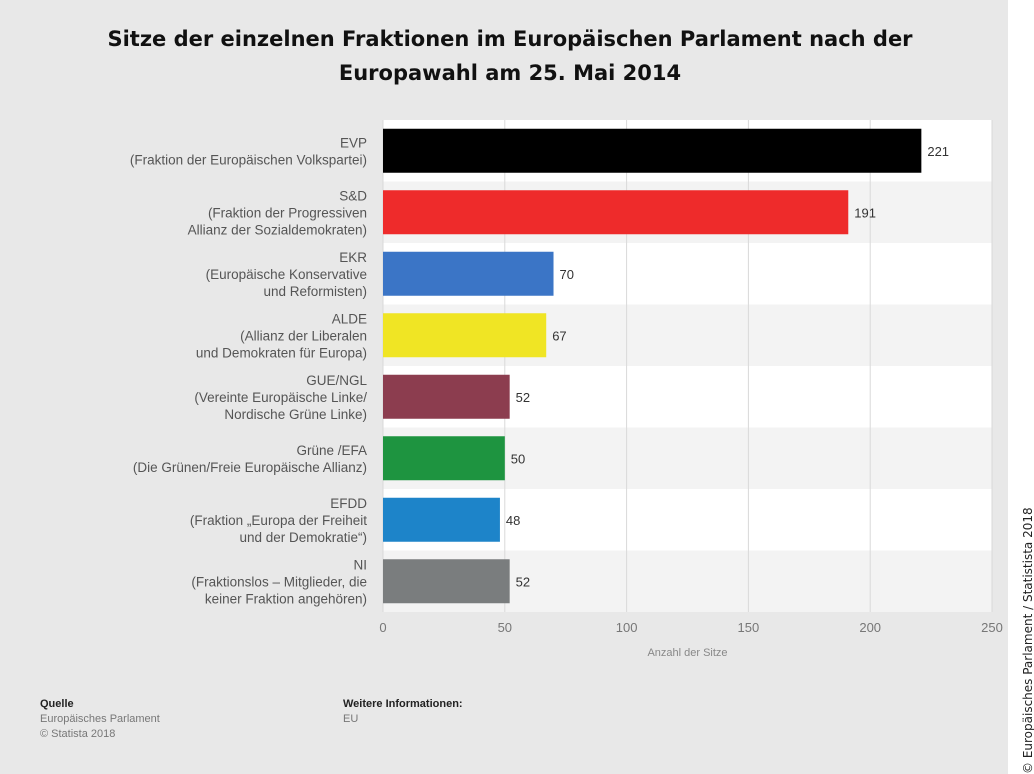 The image size is (1034, 774). What do you see at coordinates (353, 257) in the screenshot?
I see `category-label: EKR` at bounding box center [353, 257].